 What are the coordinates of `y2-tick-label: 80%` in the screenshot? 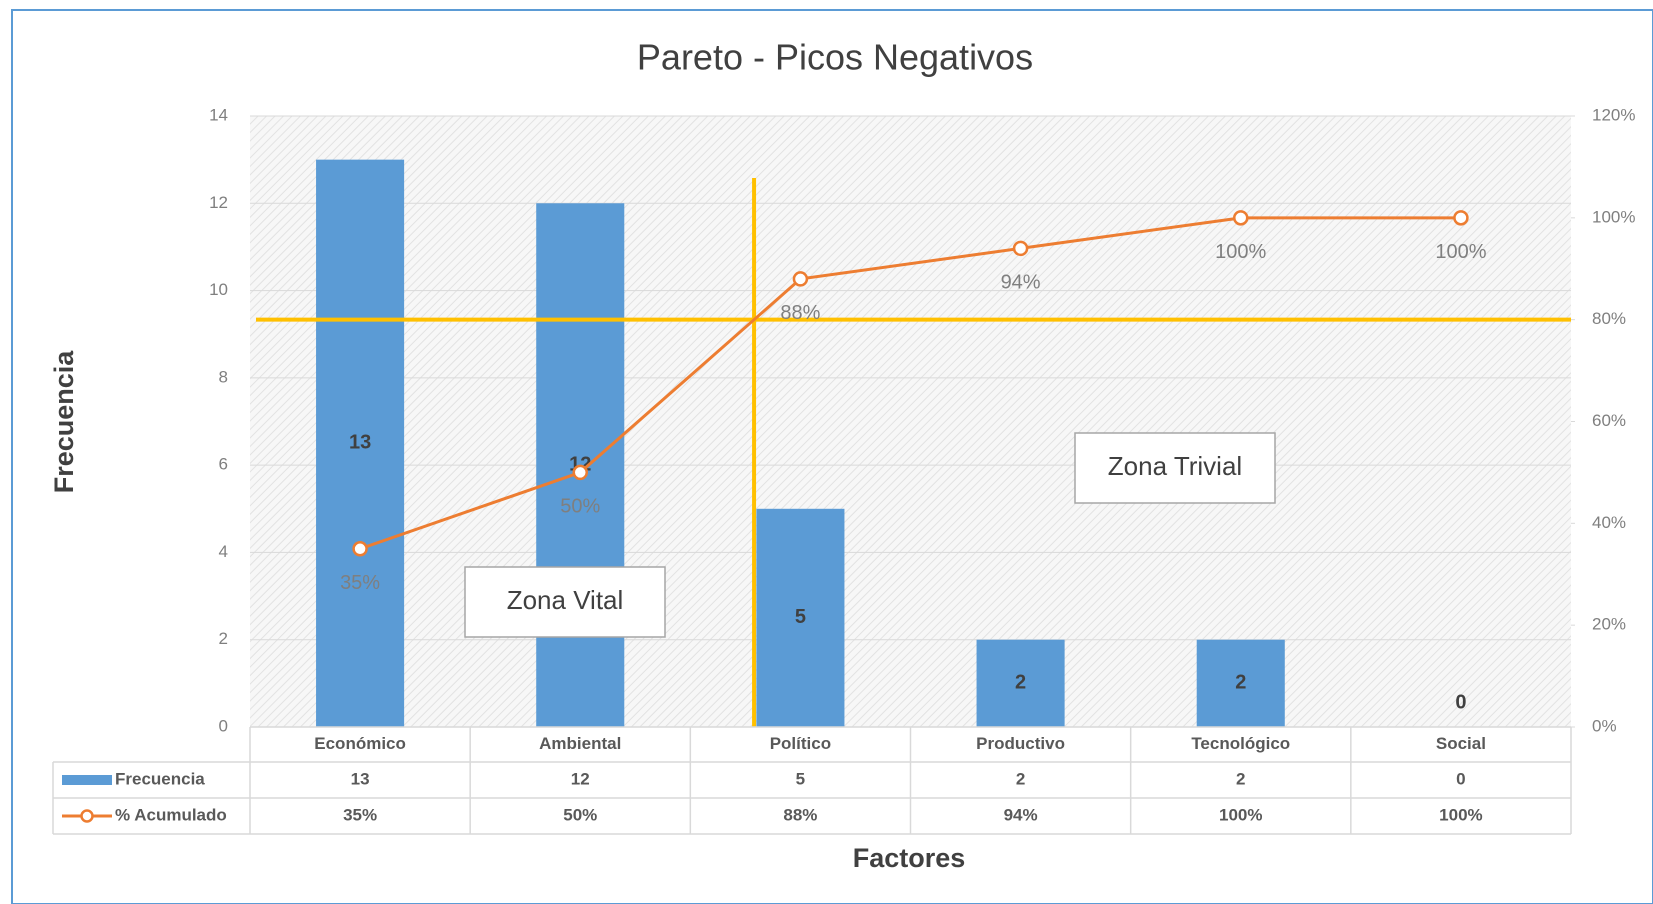 It's located at (1609, 318).